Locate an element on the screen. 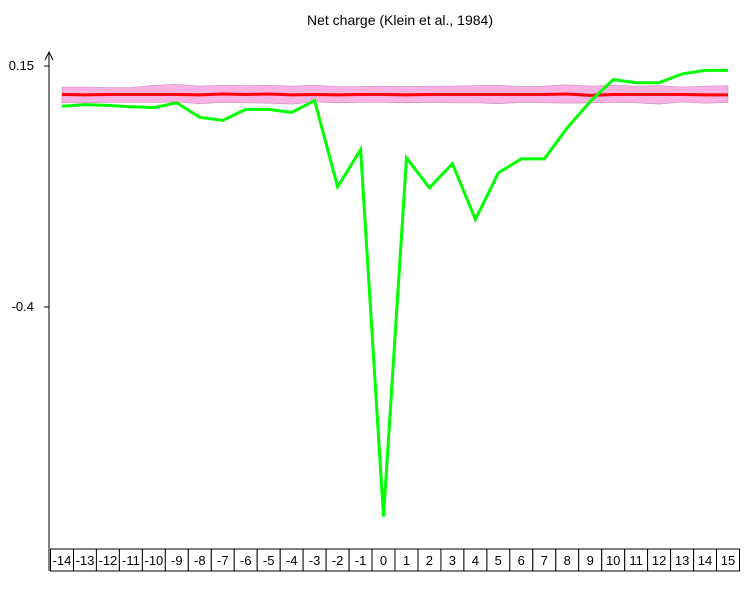 This screenshot has width=750, height=600. x-tick-label: -9 is located at coordinates (177, 560).